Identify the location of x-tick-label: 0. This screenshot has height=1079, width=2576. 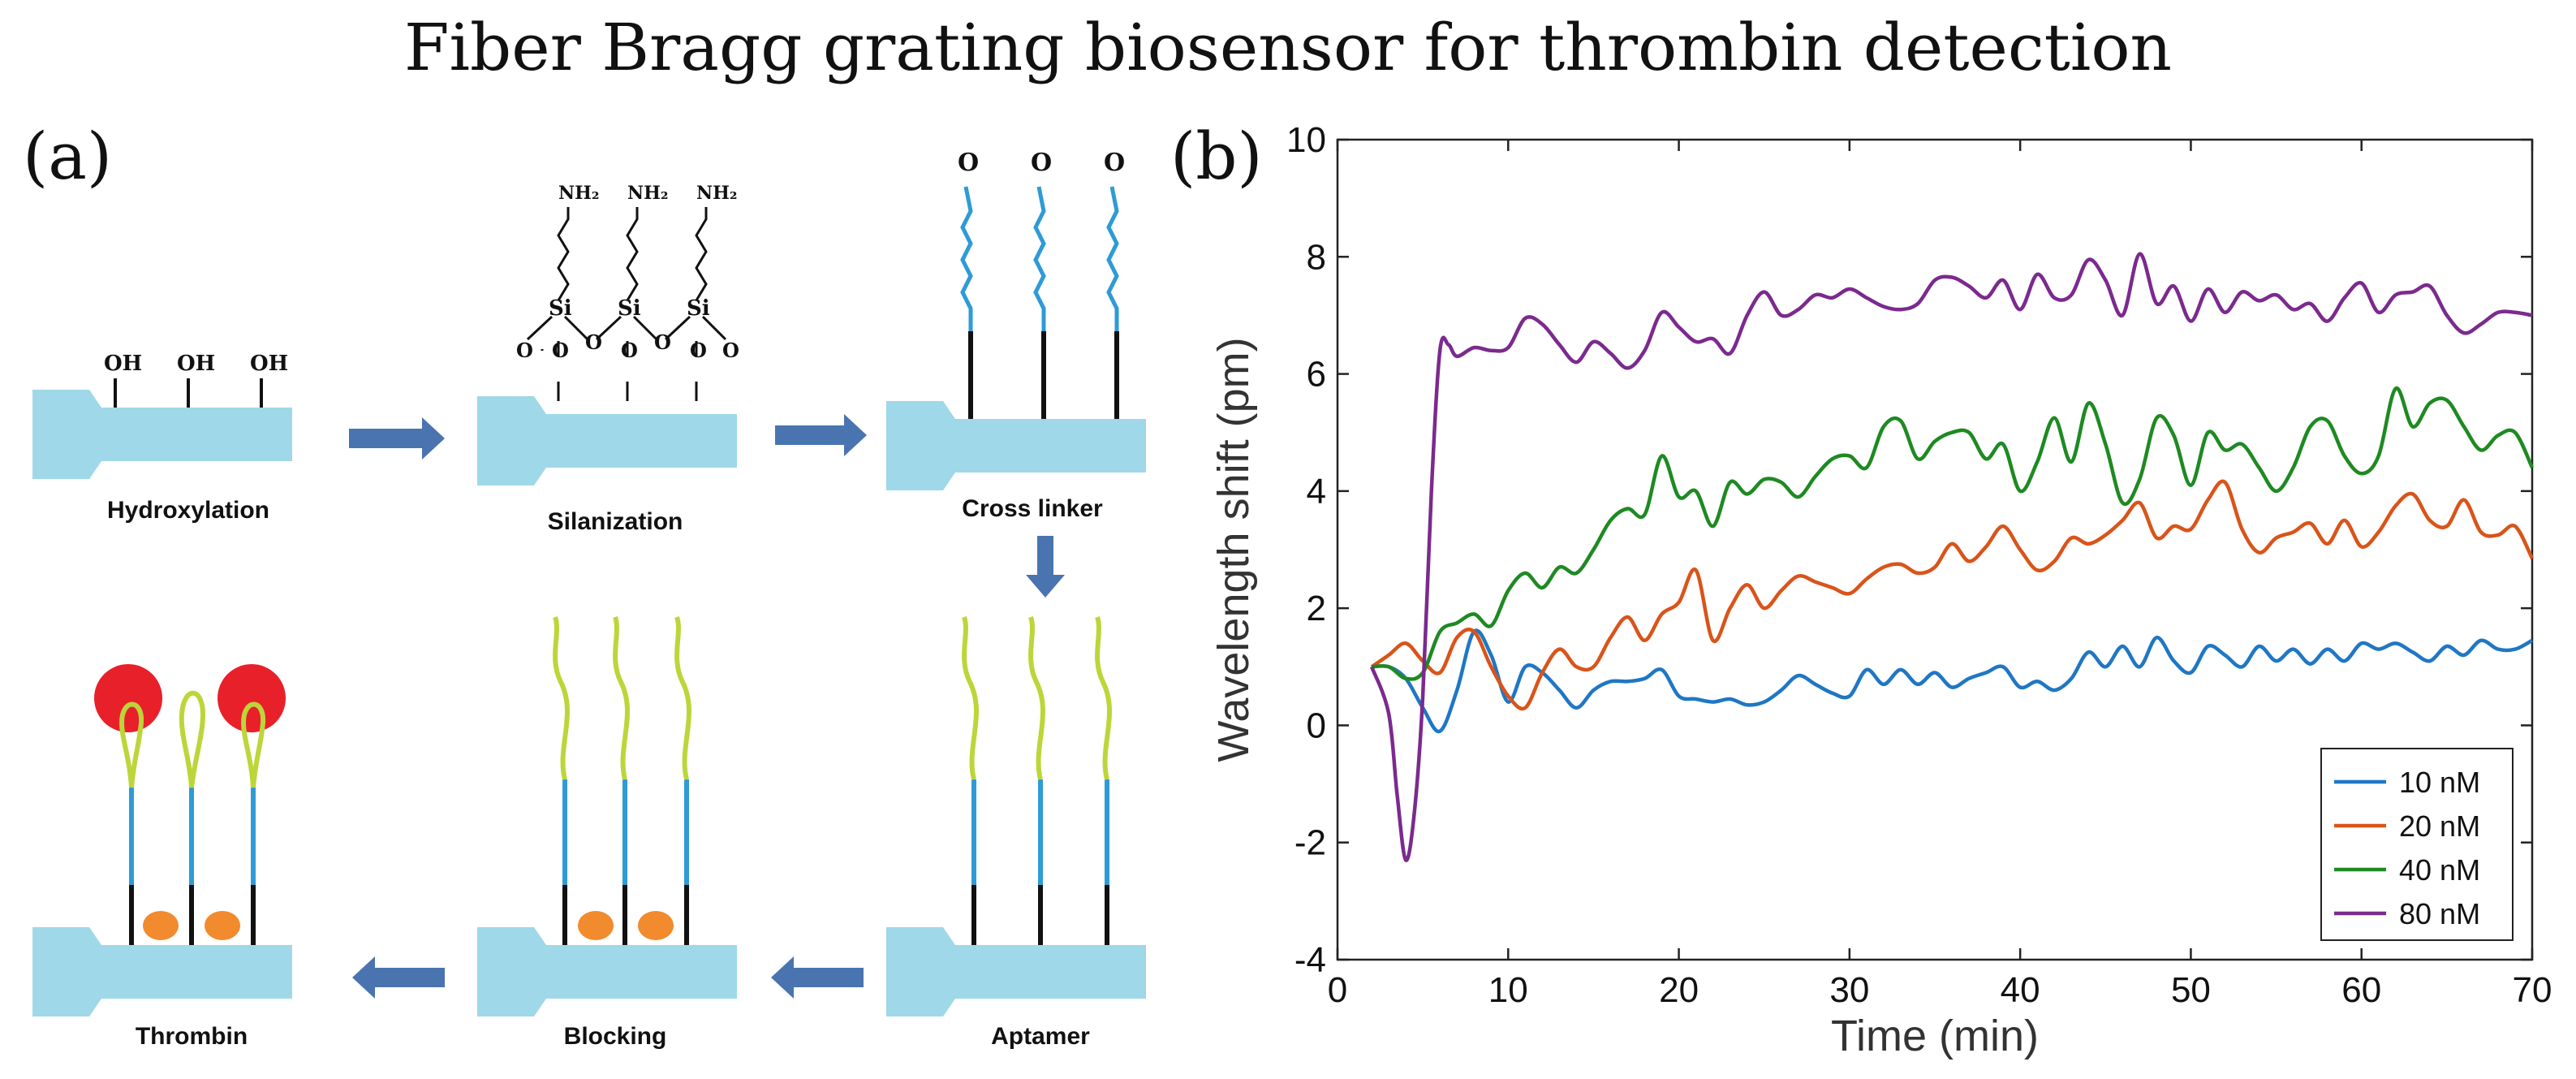
(1338, 990).